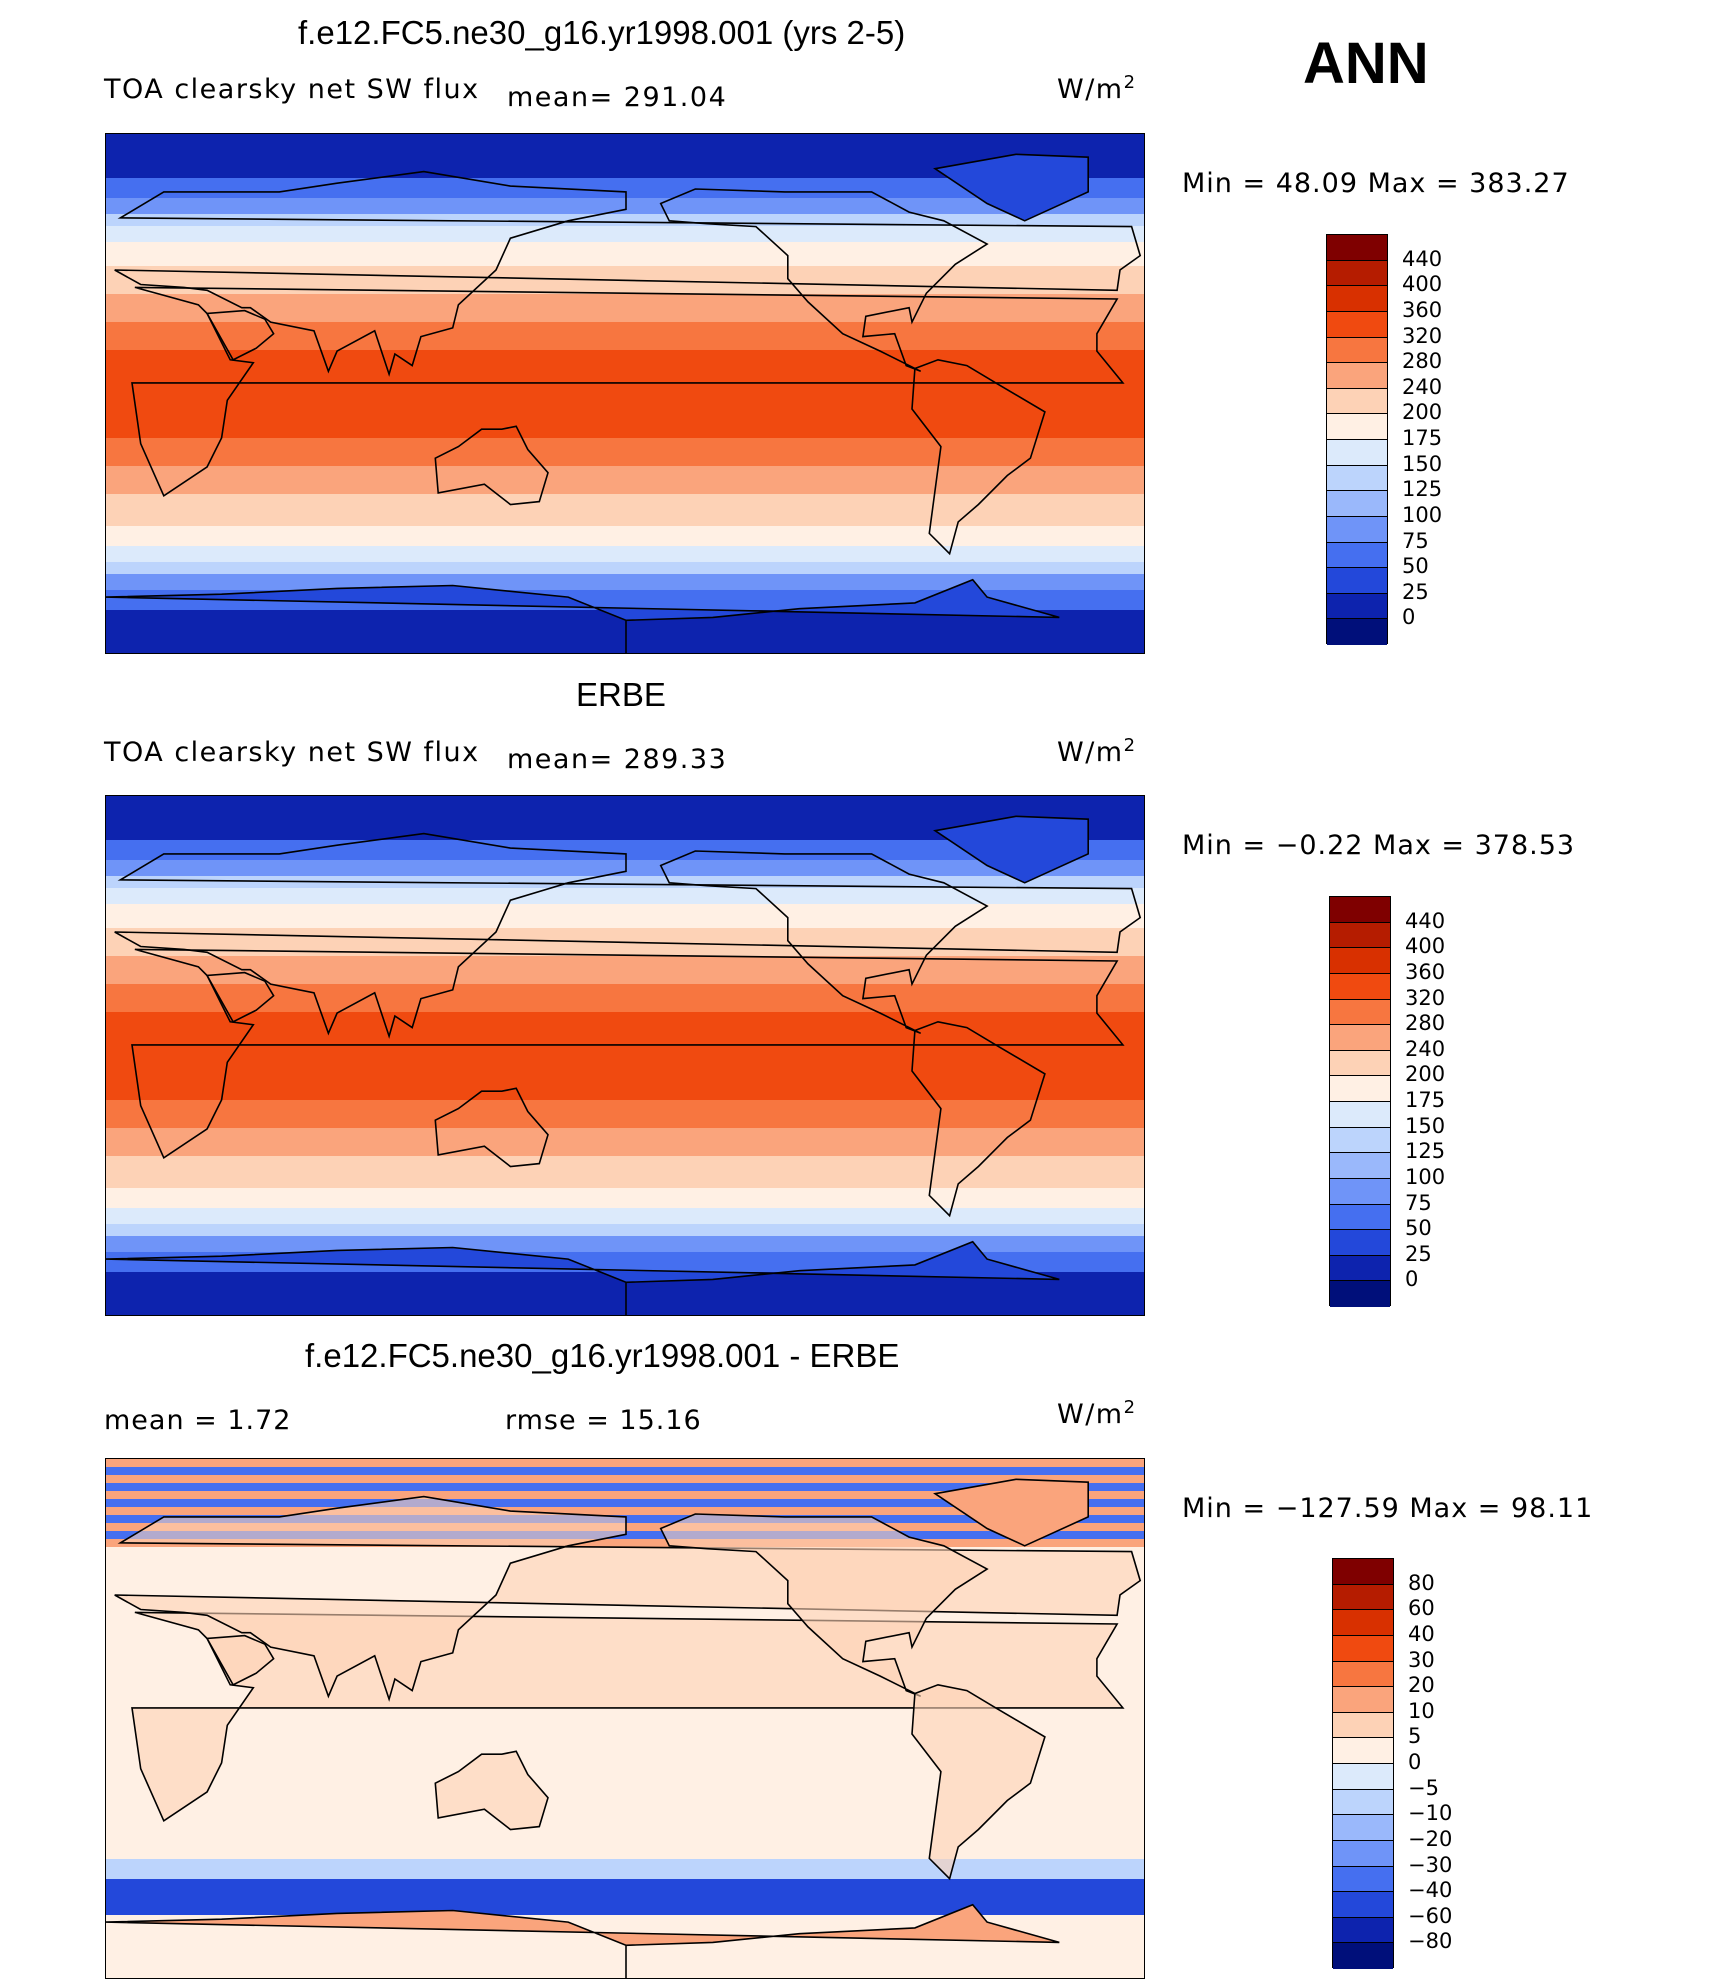 The height and width of the screenshot is (1979, 1710). Describe the element at coordinates (1415, 566) in the screenshot. I see `colorbar-tick-label: 50` at that location.